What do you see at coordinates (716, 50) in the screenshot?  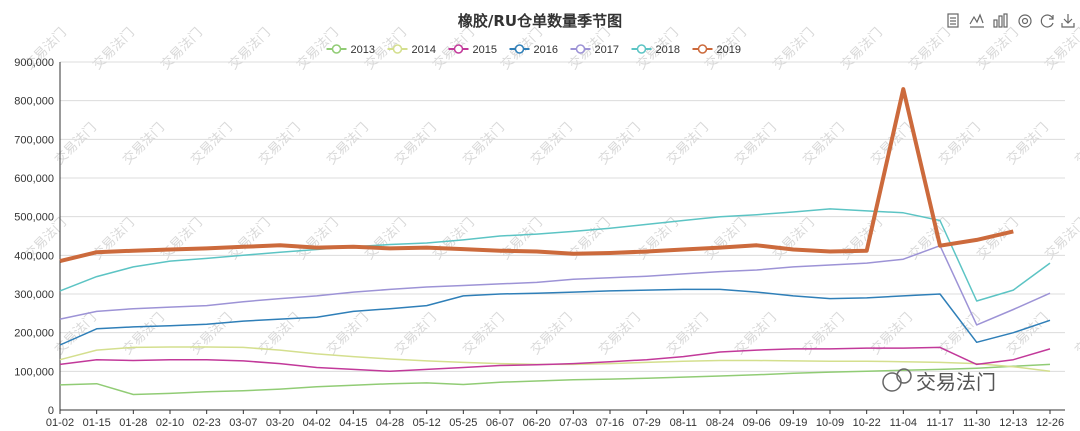 I see `legend-item-2019: 2019` at bounding box center [716, 50].